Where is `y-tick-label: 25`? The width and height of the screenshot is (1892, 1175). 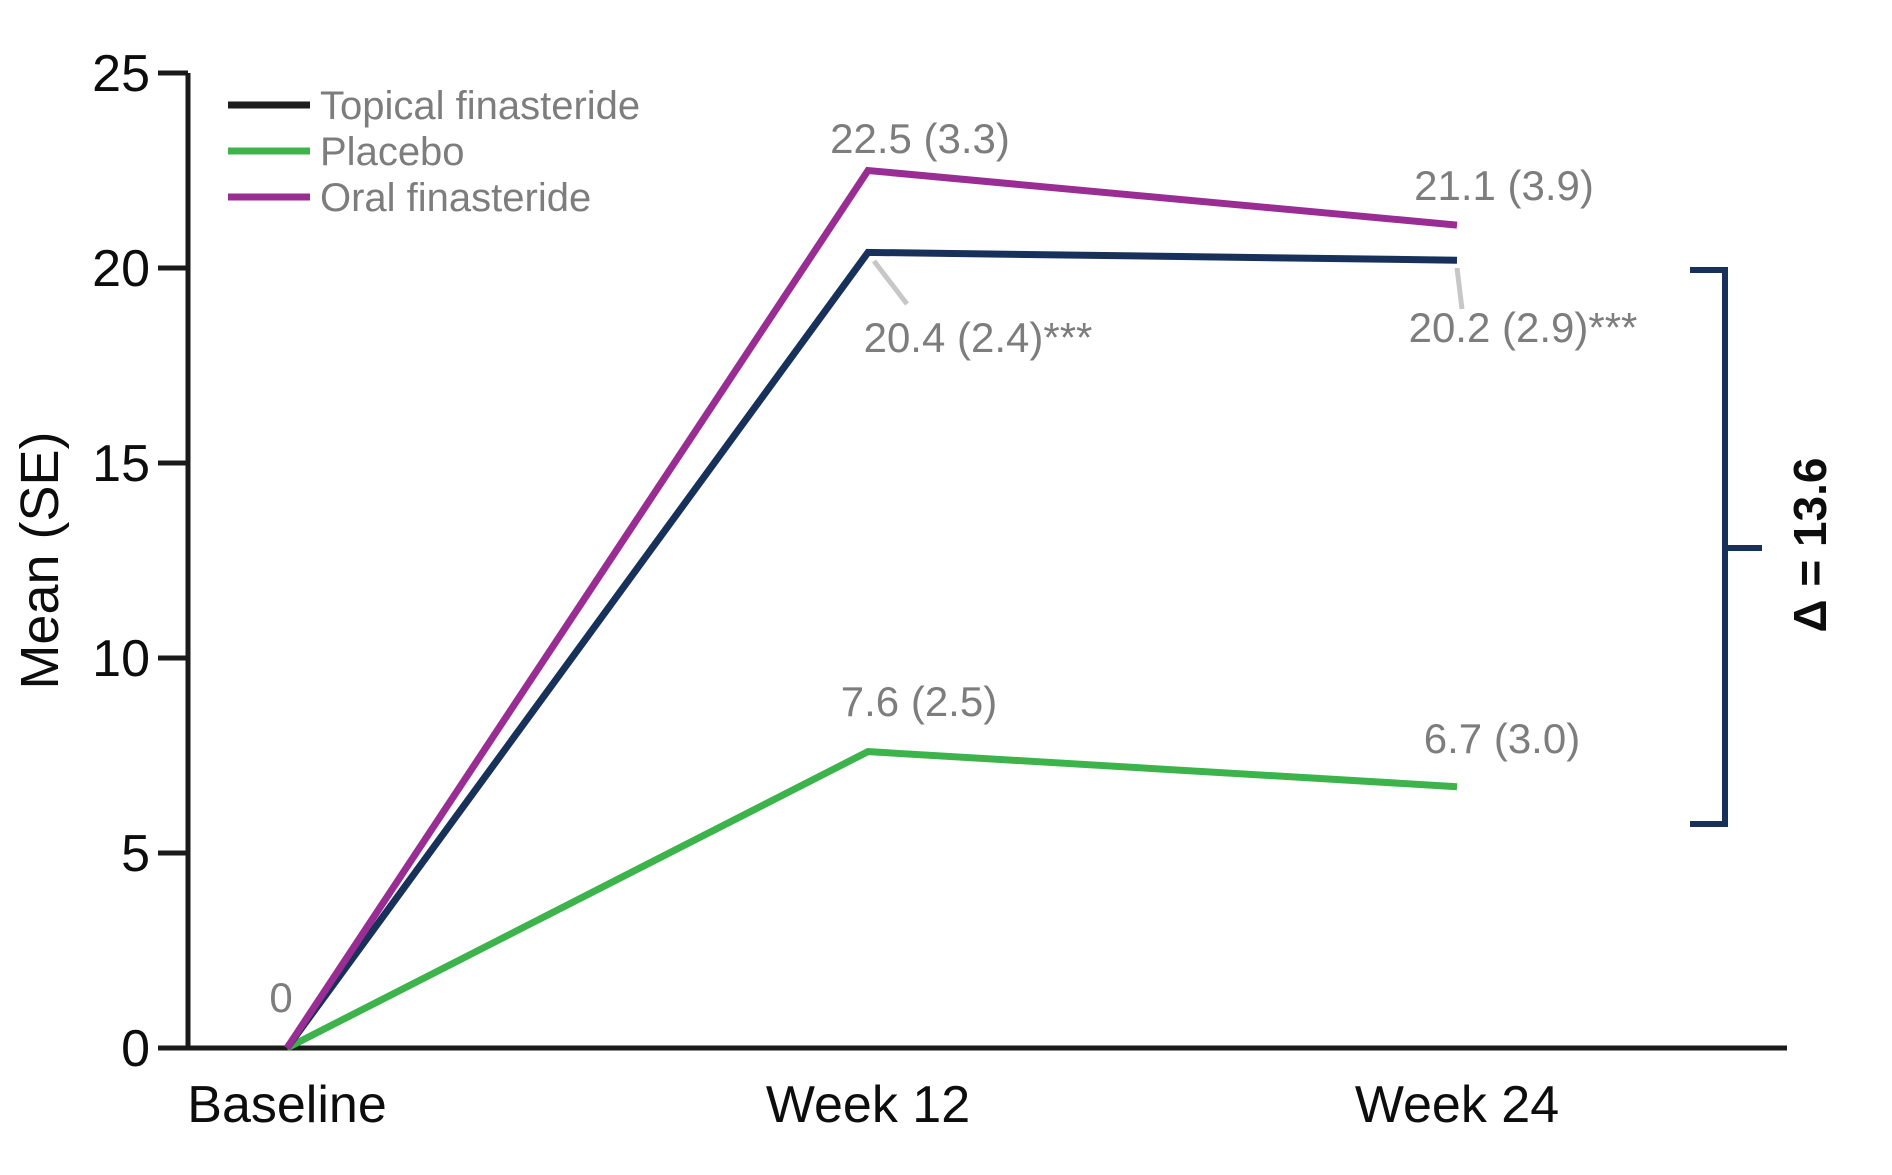 y-tick-label: 25 is located at coordinates (121, 74).